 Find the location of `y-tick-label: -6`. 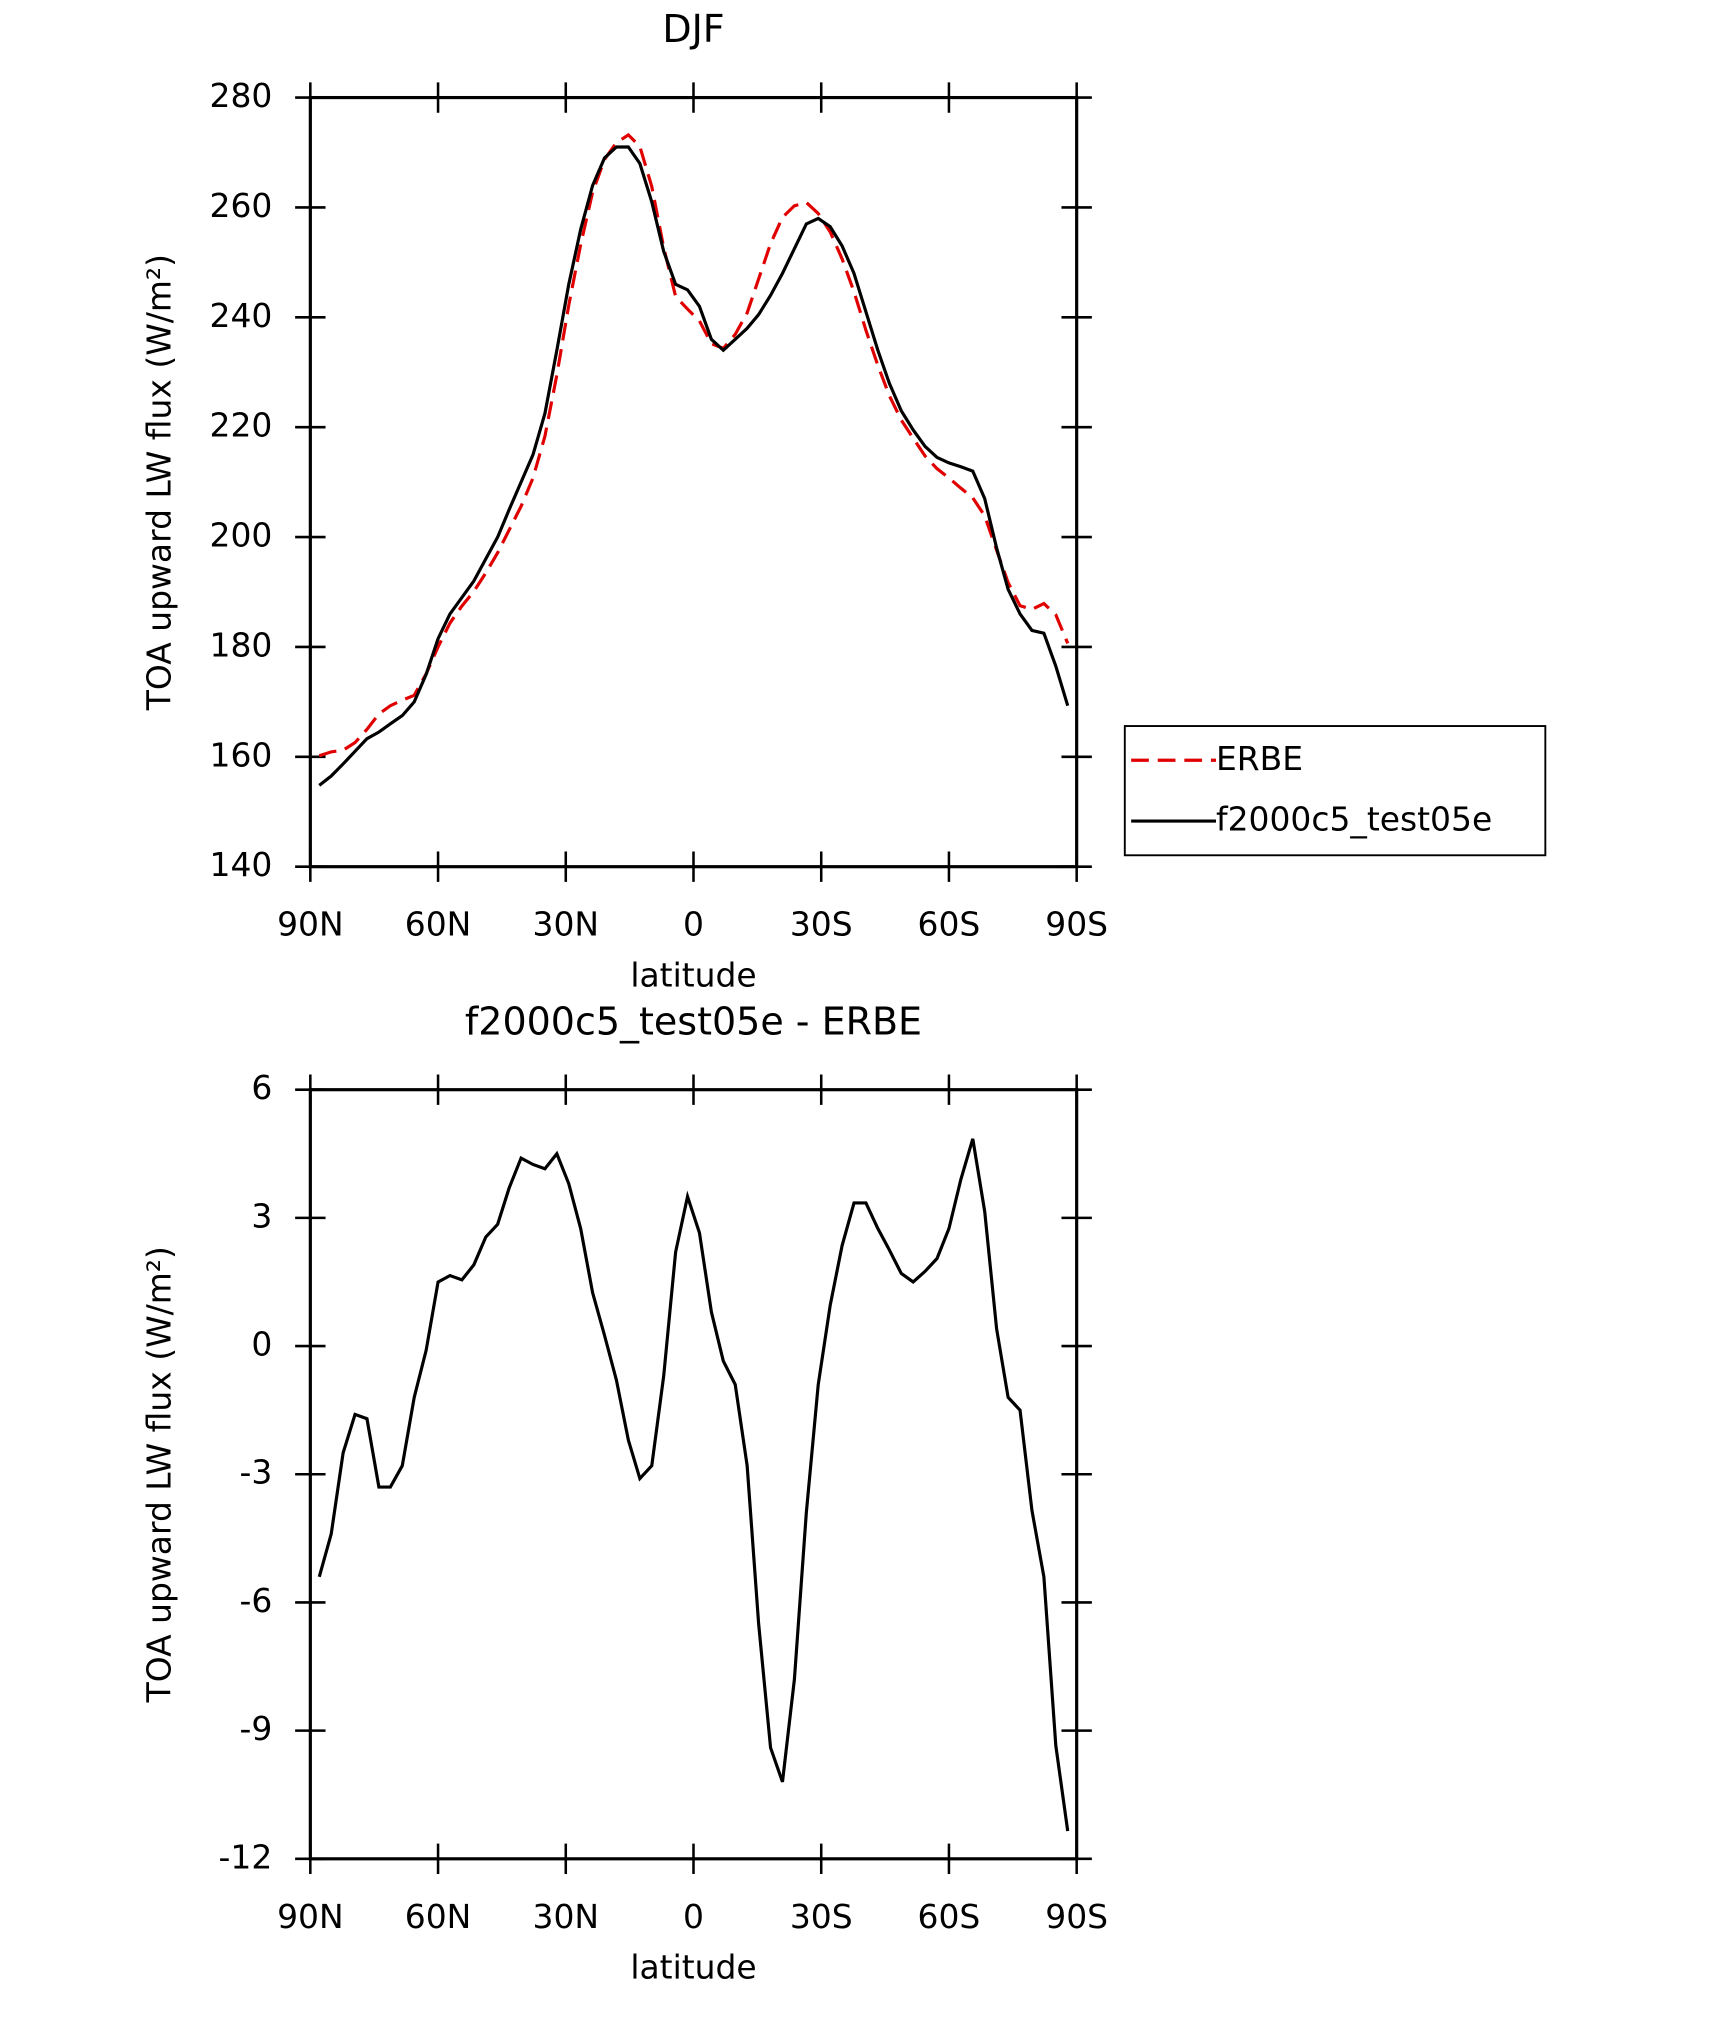

y-tick-label: -6 is located at coordinates (256, 1600).